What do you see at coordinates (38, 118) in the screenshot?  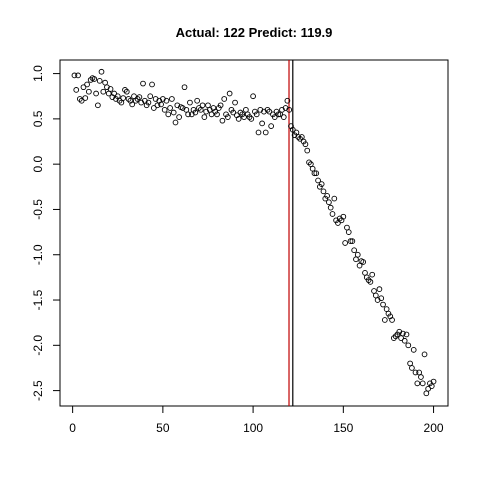 I see `y-tick-label: 0.5` at bounding box center [38, 118].